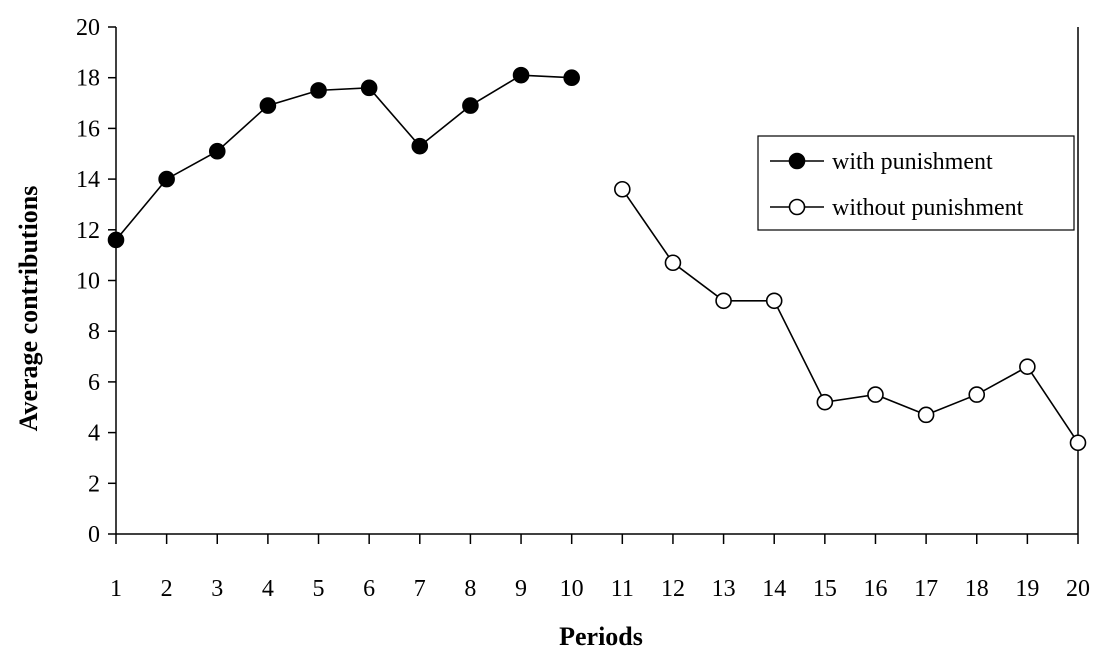 The image size is (1100, 654). What do you see at coordinates (977, 589) in the screenshot?
I see `x-tick-label: 18` at bounding box center [977, 589].